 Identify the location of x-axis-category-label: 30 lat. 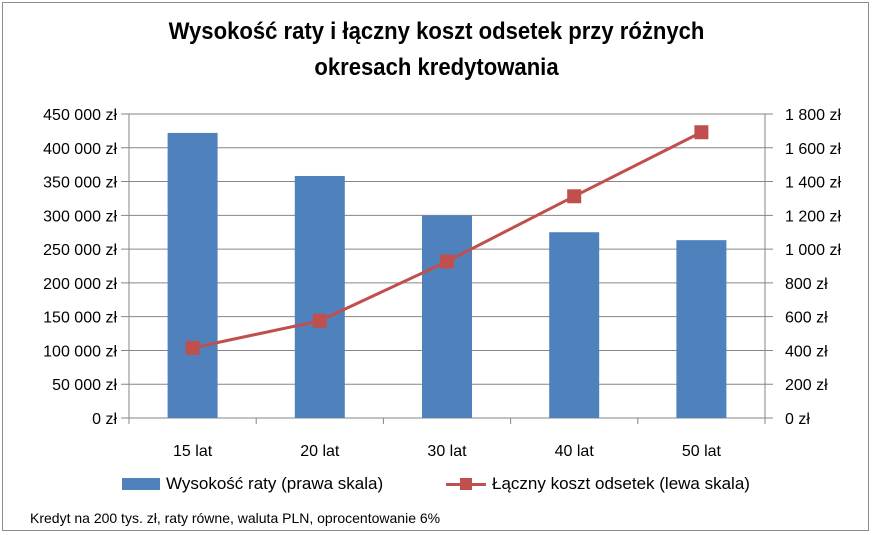
(447, 451).